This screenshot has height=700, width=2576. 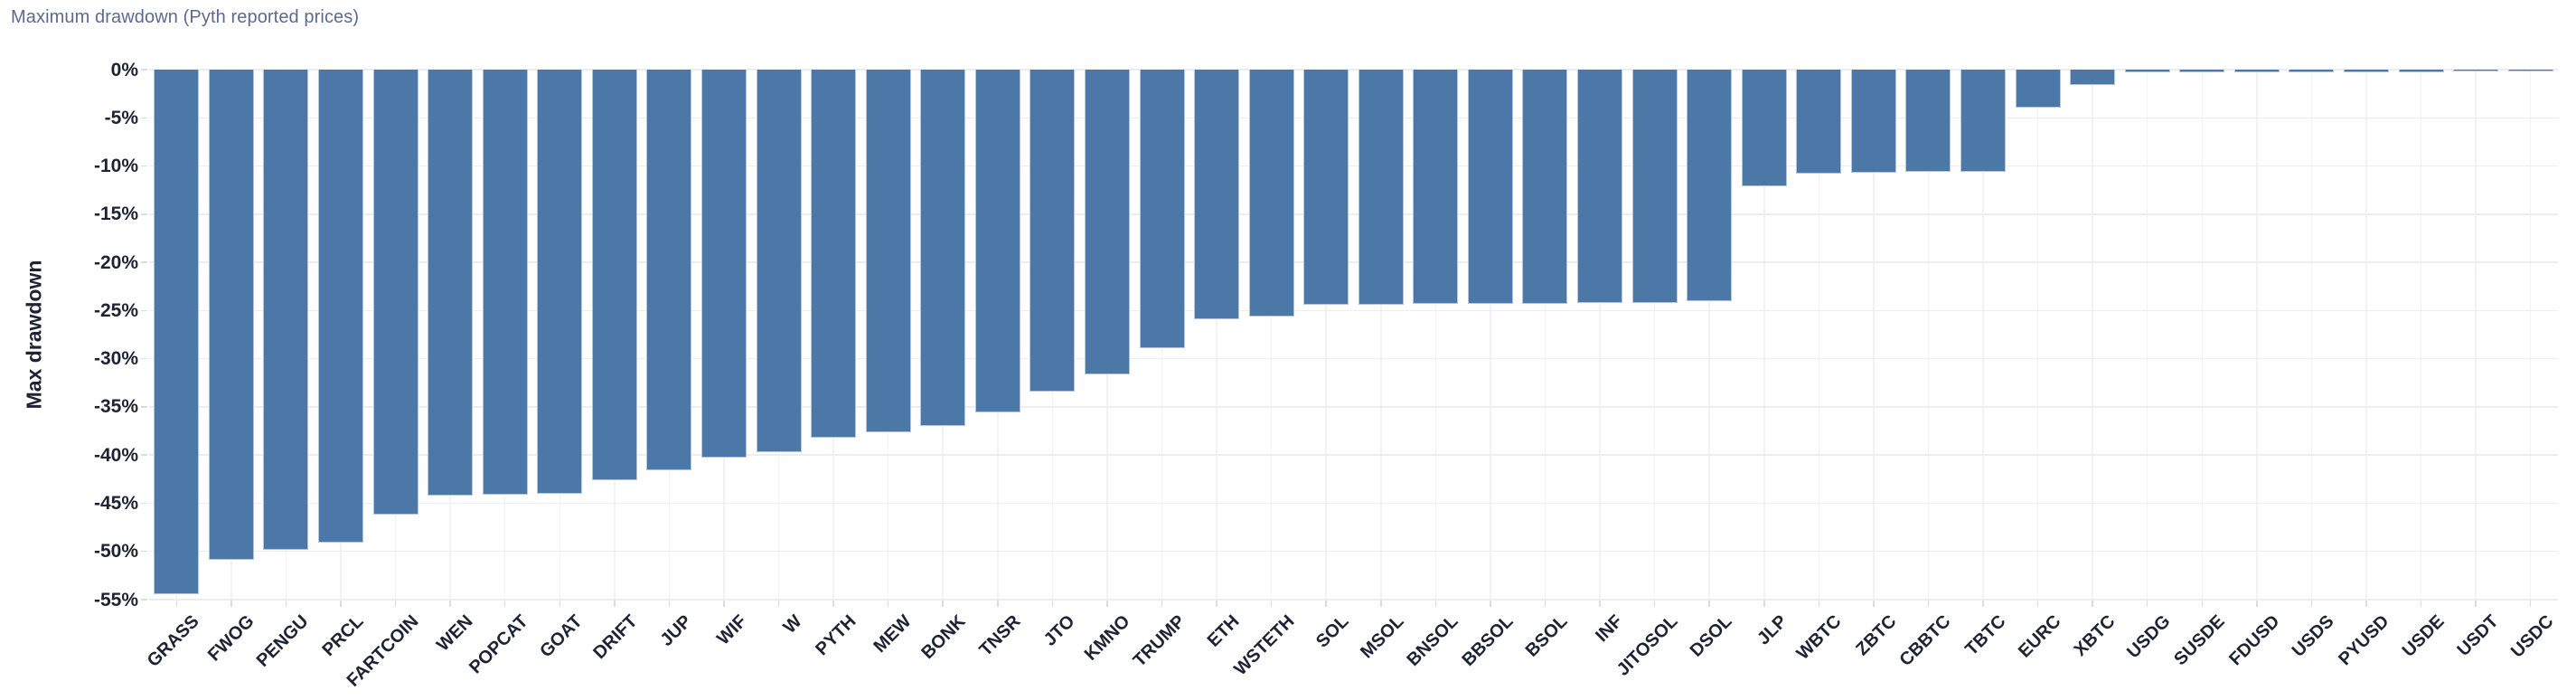 I want to click on bar-grass, so click(x=177, y=332).